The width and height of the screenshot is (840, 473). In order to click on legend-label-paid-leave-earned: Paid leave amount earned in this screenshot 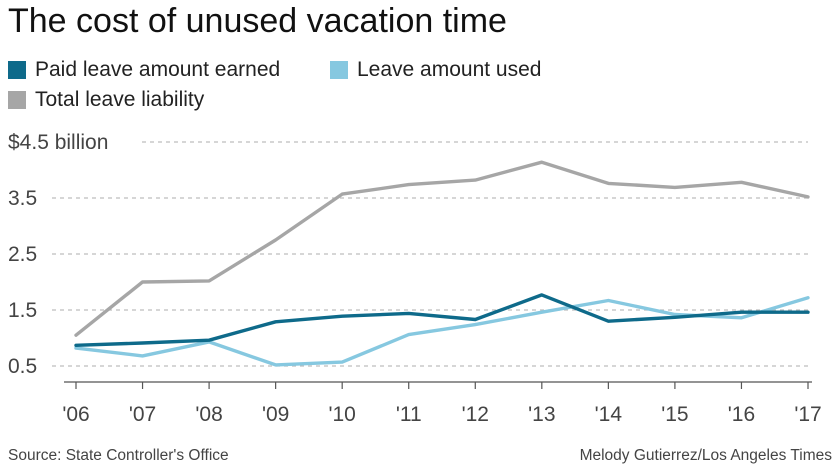, I will do `click(158, 69)`.